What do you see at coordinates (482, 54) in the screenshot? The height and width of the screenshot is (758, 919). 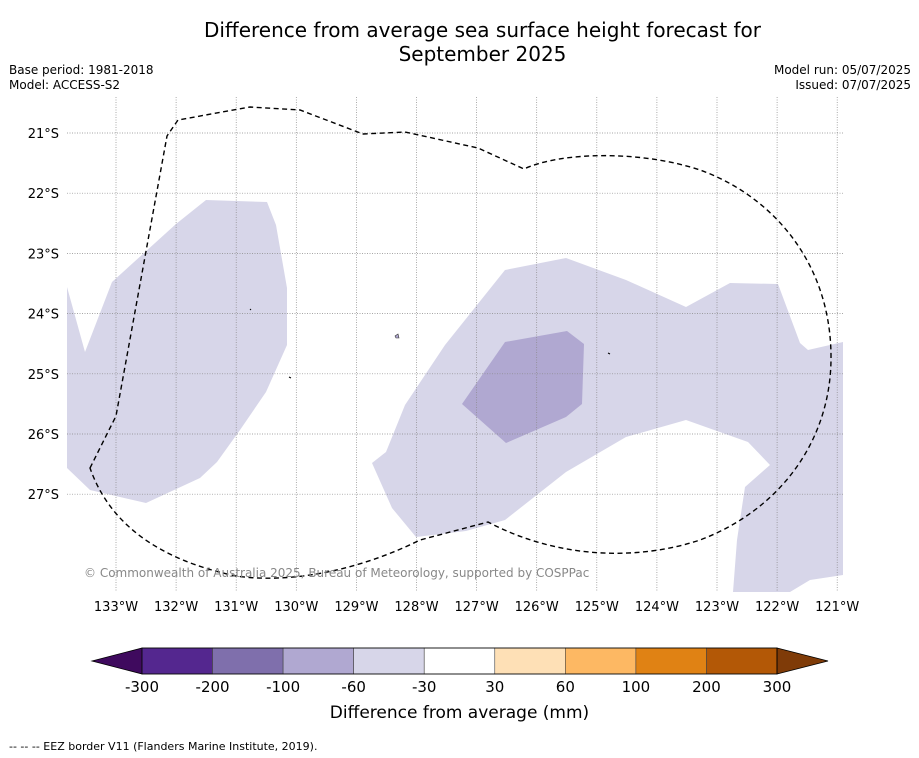 I see `title-line-2: September 2025` at bounding box center [482, 54].